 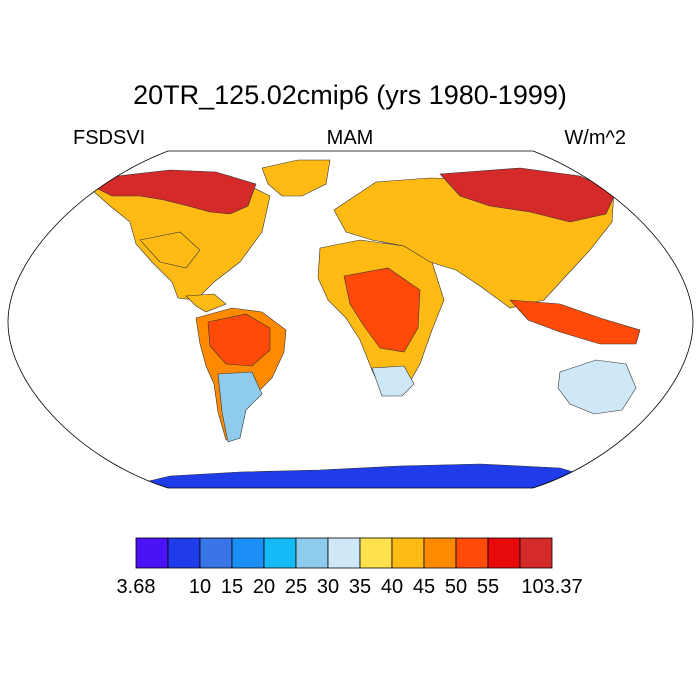 What do you see at coordinates (232, 587) in the screenshot?
I see `colorbar-tick-label: 15` at bounding box center [232, 587].